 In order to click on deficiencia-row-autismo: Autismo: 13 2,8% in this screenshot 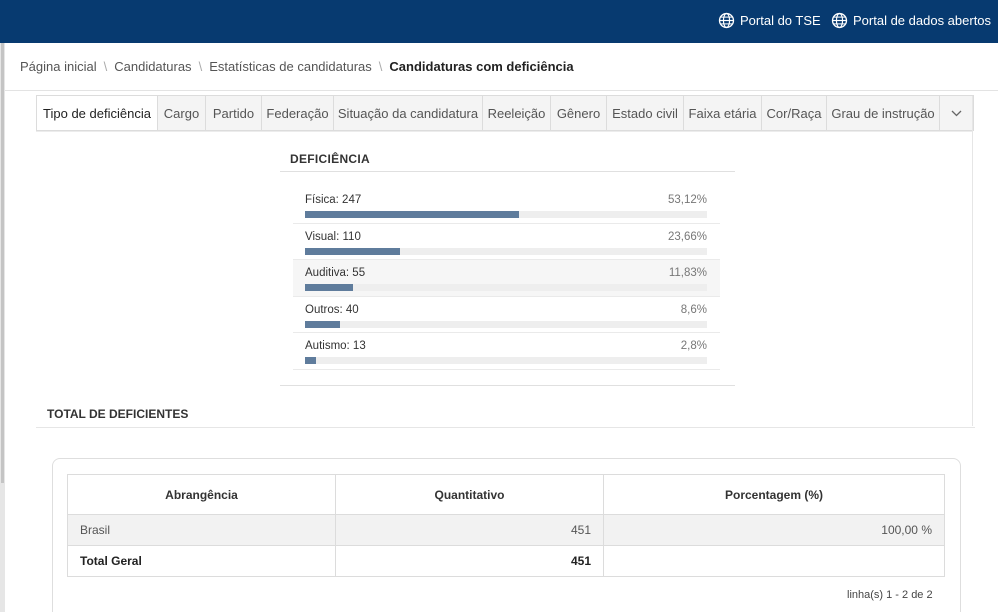, I will do `click(506, 351)`.